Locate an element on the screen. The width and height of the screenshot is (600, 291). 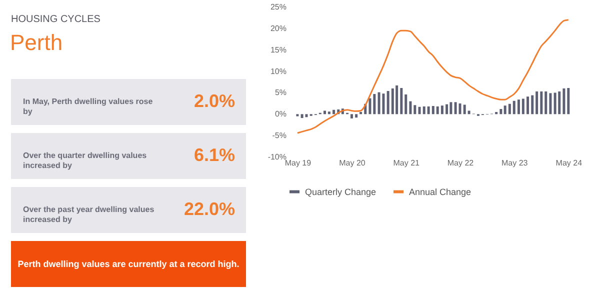
text: Over the past year dwelling values increased by is located at coordinates (89, 214).